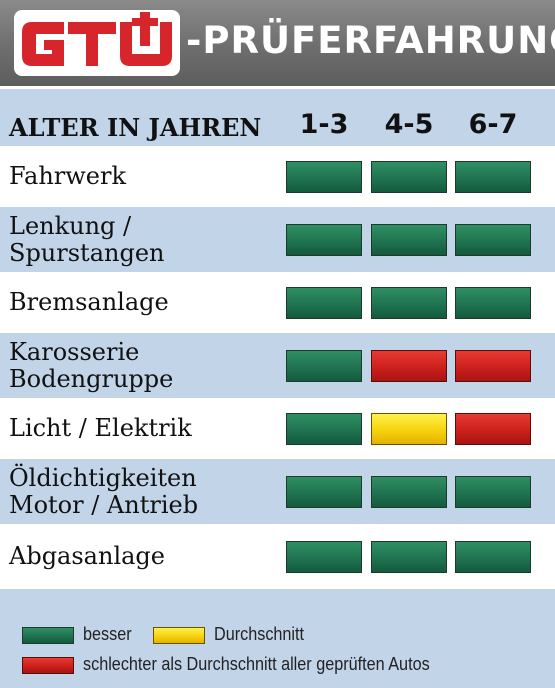 Image resolution: width=555 pixels, height=688 pixels. I want to click on table-row: Öldichtigkeiten Motor / Antrieb, so click(277, 491).